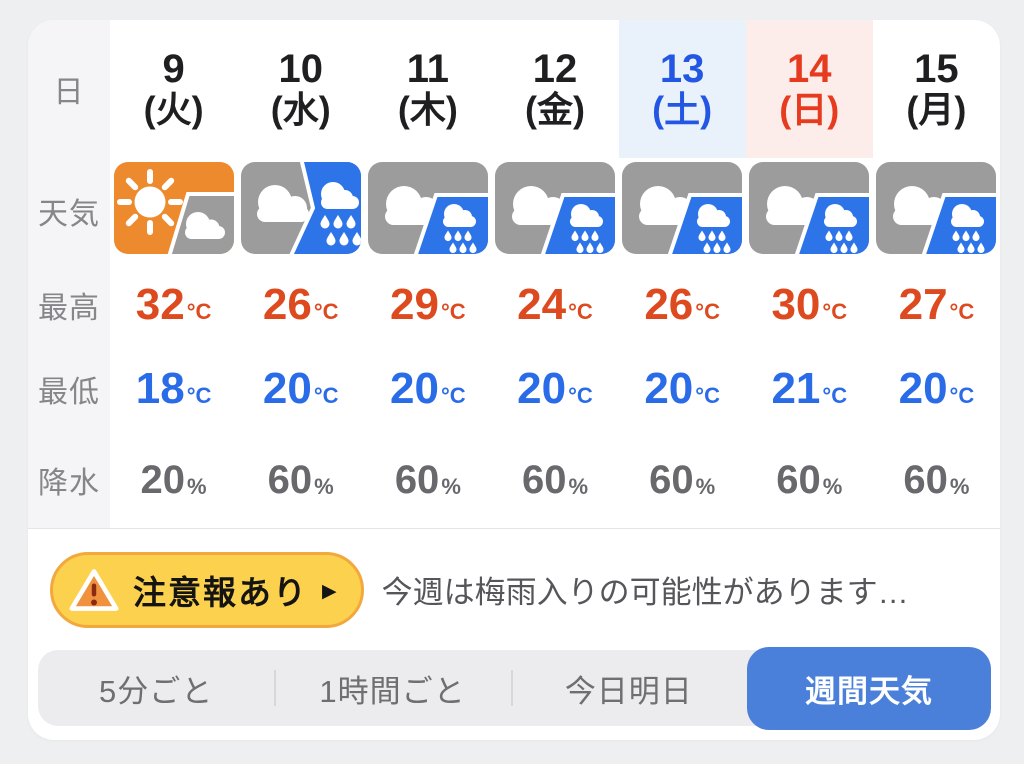  What do you see at coordinates (936, 304) in the screenshot?
I see `high-temp: 27 °C` at bounding box center [936, 304].